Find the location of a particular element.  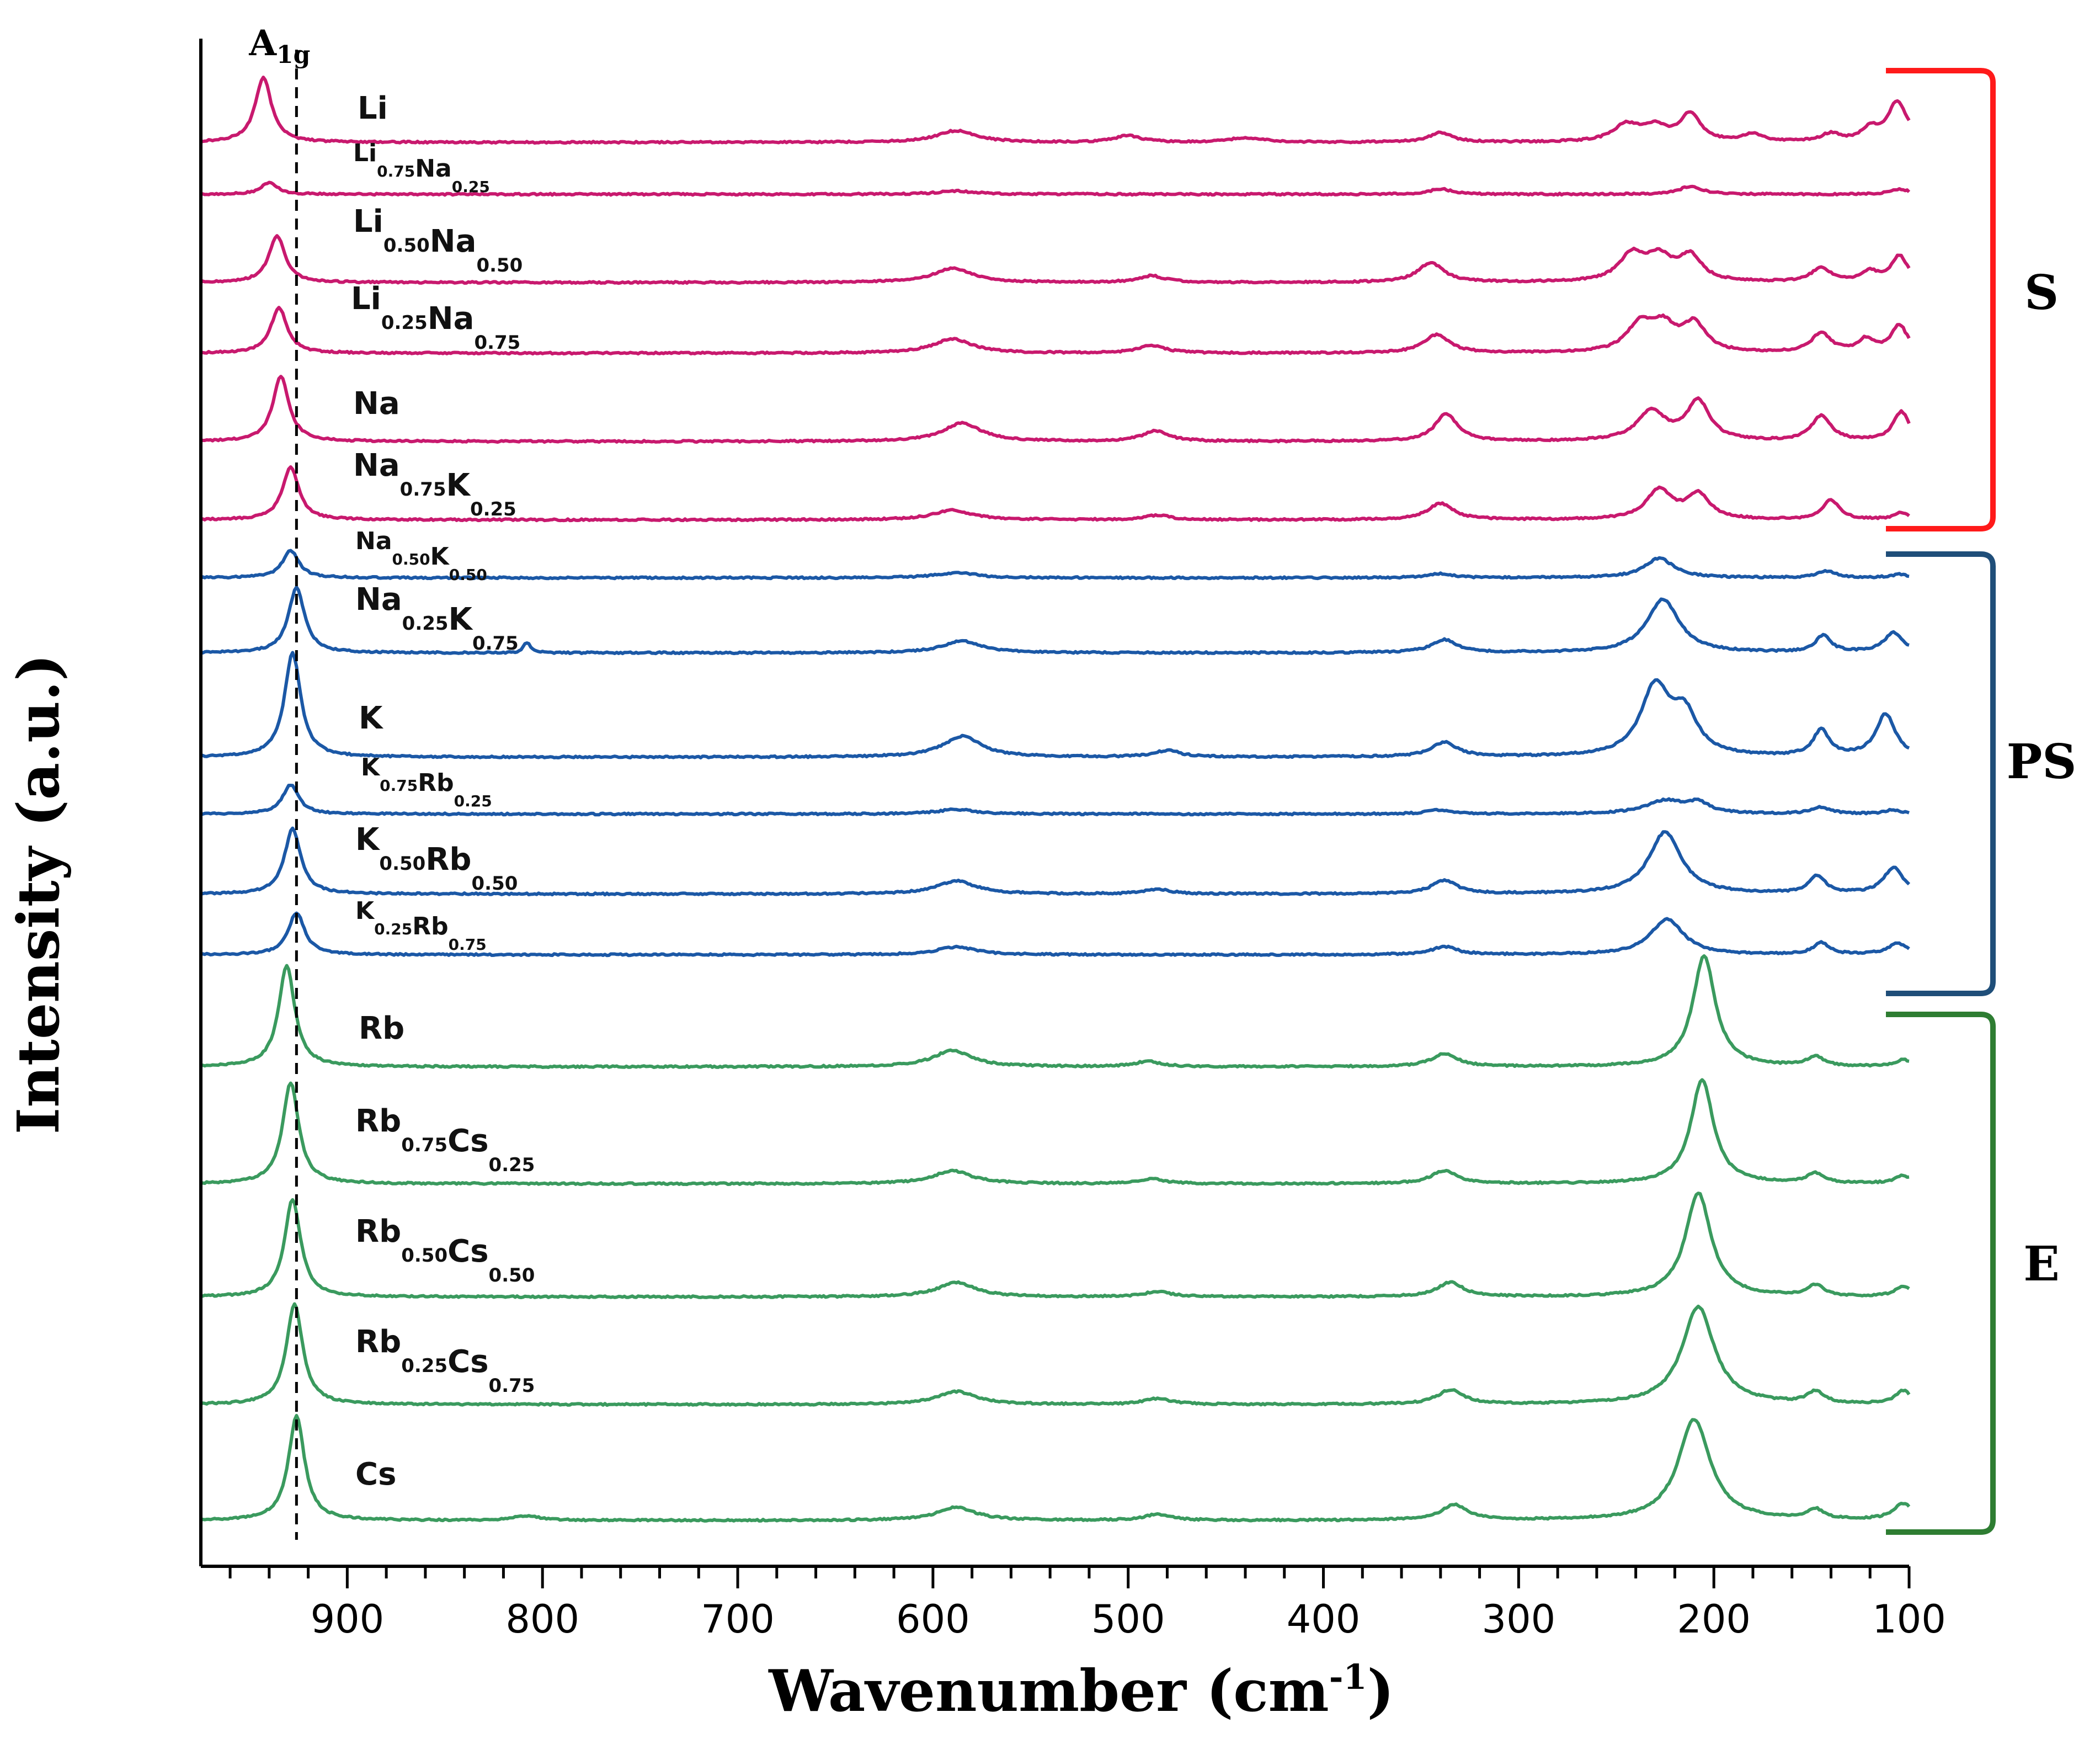

spectrum-Li0.25Na0.75 is located at coordinates (1055, 331).